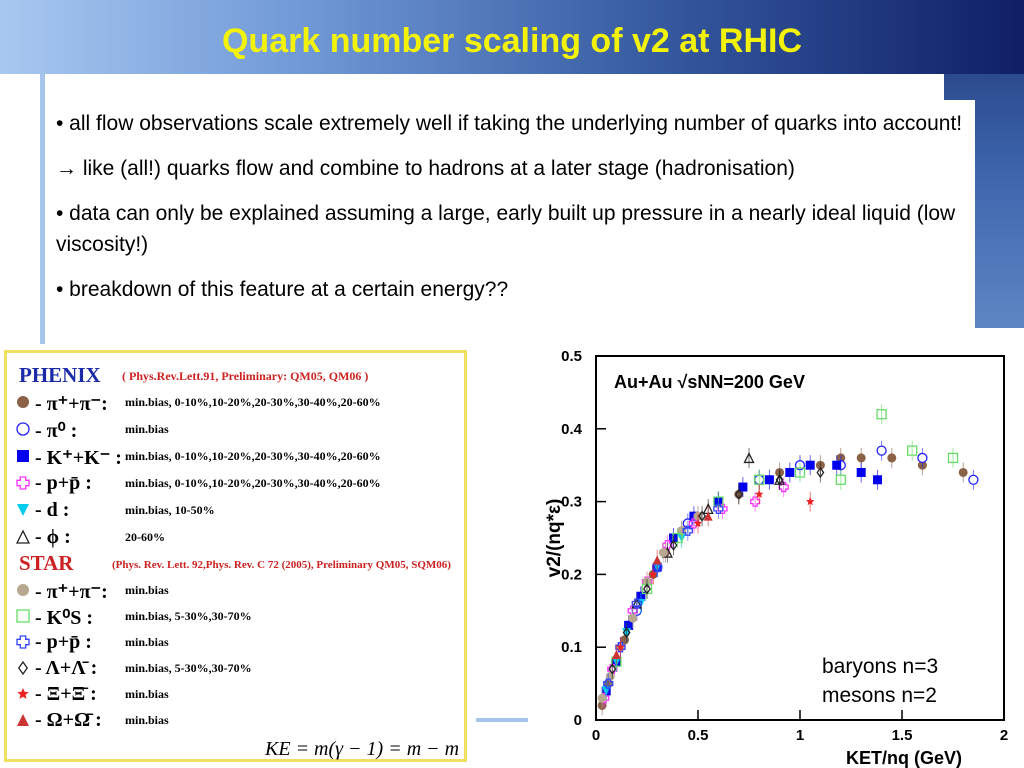 Image resolution: width=1024 pixels, height=768 pixels. What do you see at coordinates (42, 209) in the screenshot?
I see `left-decor-band` at bounding box center [42, 209].